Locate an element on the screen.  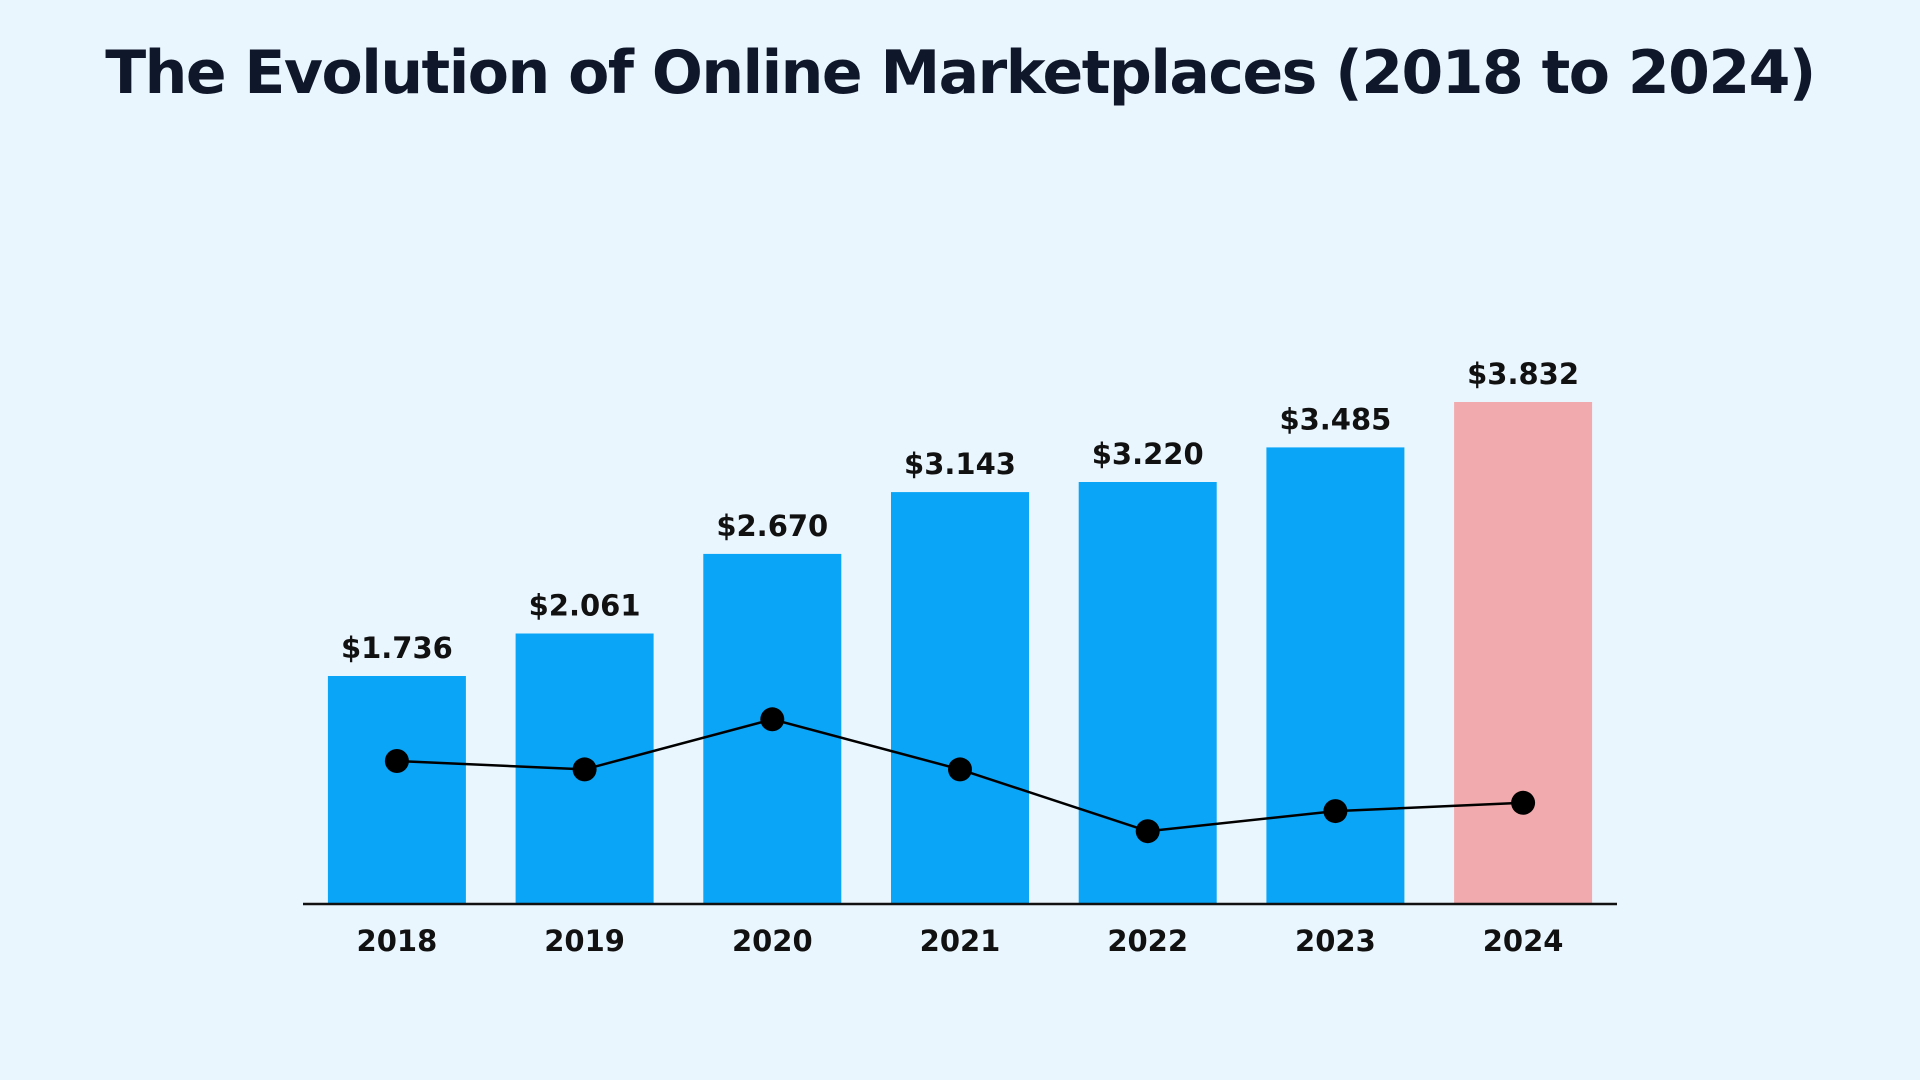
value-label-2023: $3.485 is located at coordinates (1335, 419).